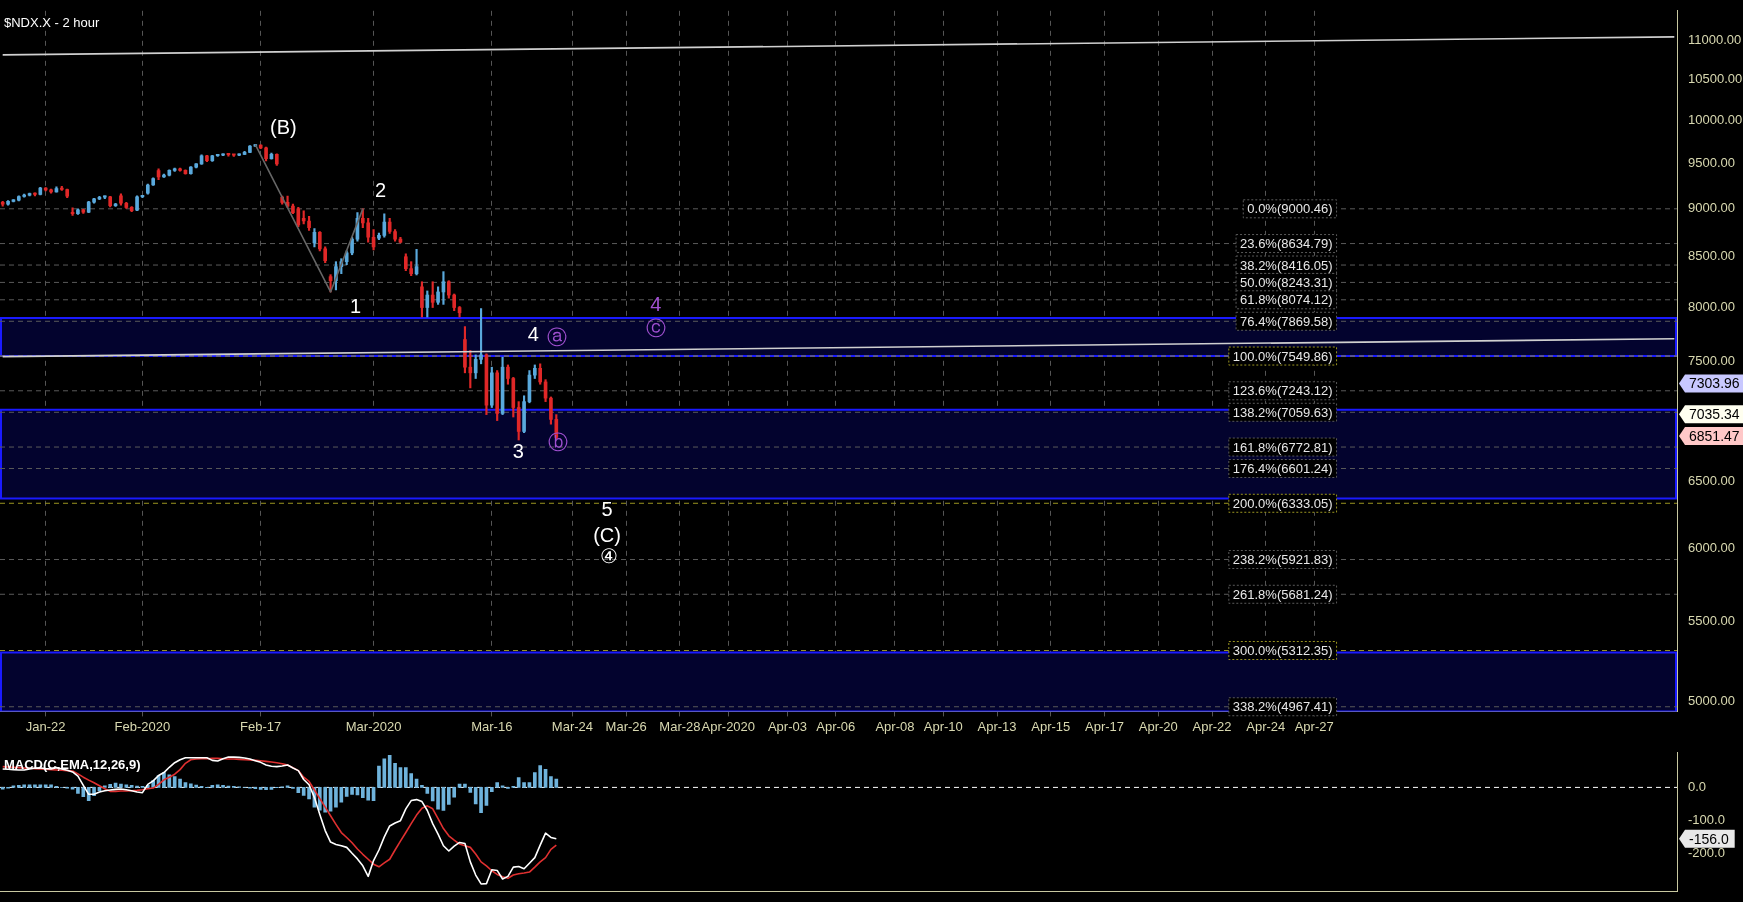  I want to click on x-tick-label: Apr-17, so click(1105, 726).